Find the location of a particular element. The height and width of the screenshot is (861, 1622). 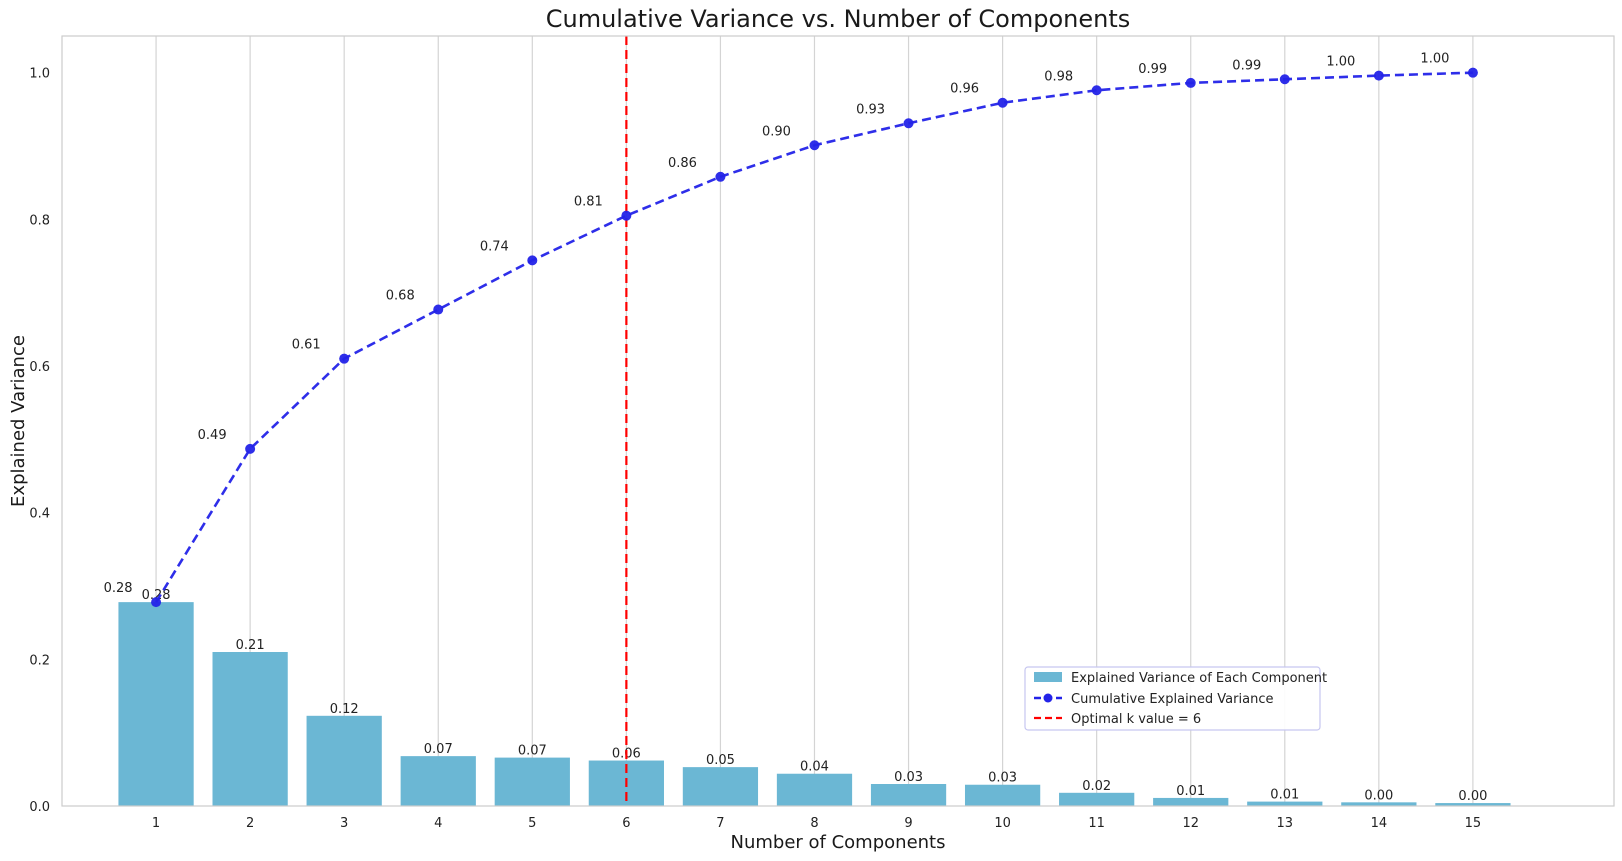

y-tick-label: 0.6 is located at coordinates (39, 367).